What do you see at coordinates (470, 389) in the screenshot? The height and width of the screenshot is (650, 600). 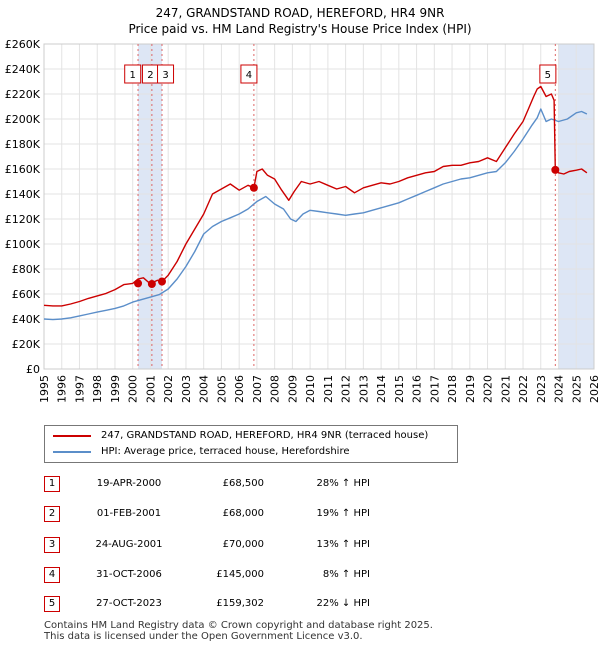 I see `x-tick-label: 2019` at bounding box center [470, 389].